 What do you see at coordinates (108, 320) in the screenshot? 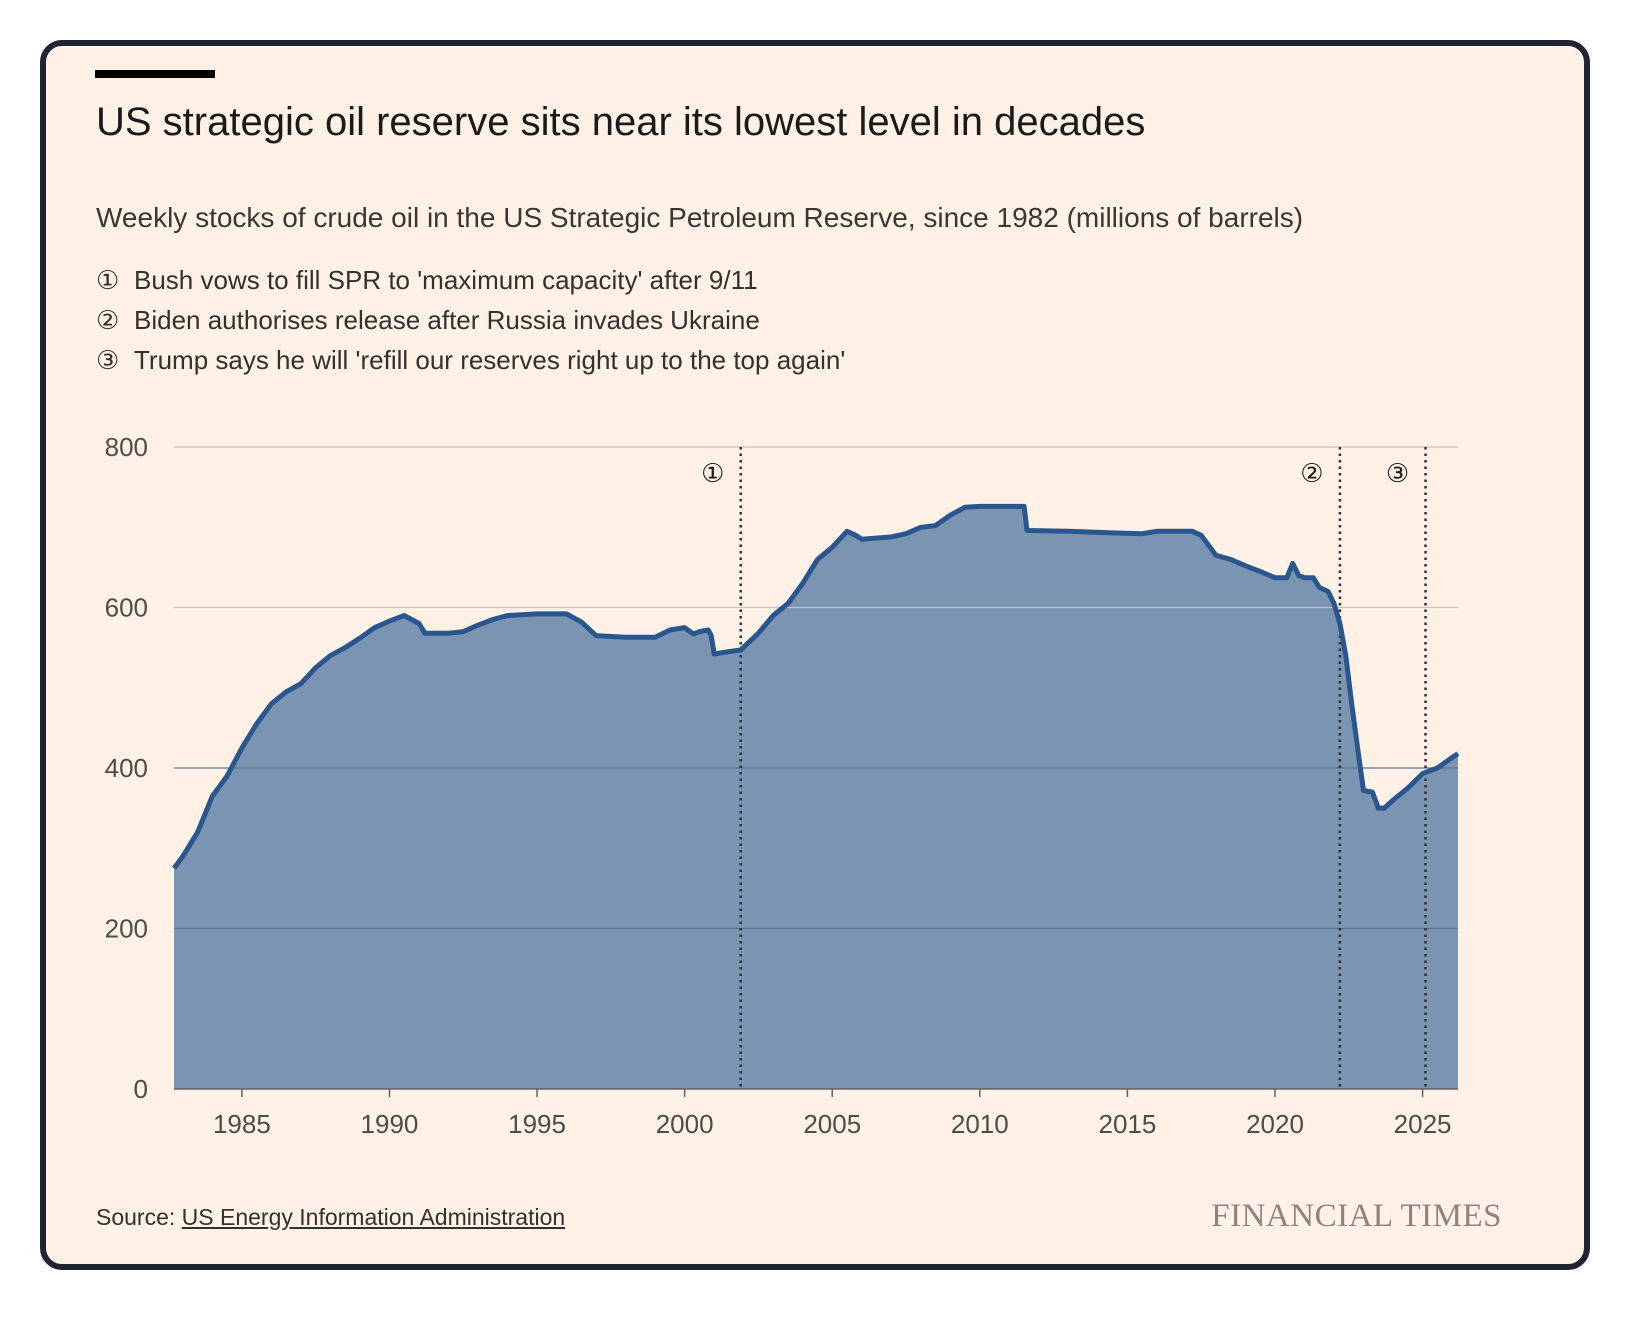
I see `note-2-number: ②` at bounding box center [108, 320].